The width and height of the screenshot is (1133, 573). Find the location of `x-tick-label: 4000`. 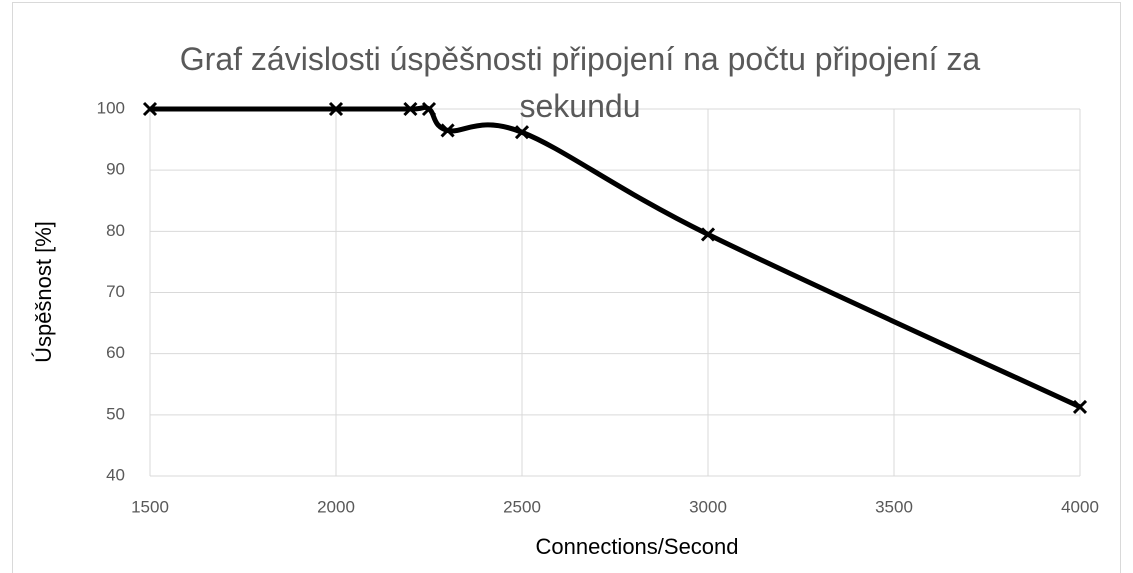

x-tick-label: 4000 is located at coordinates (1080, 506).